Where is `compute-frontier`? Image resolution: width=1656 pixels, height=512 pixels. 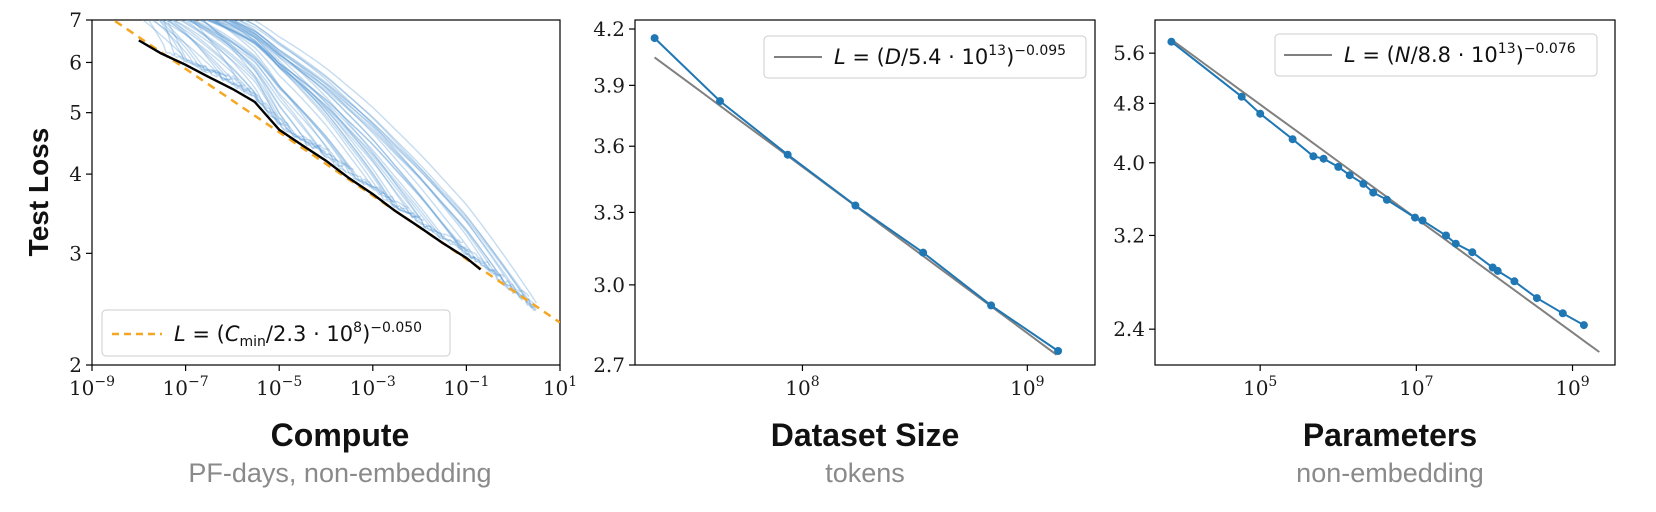 compute-frontier is located at coordinates (310, 155).